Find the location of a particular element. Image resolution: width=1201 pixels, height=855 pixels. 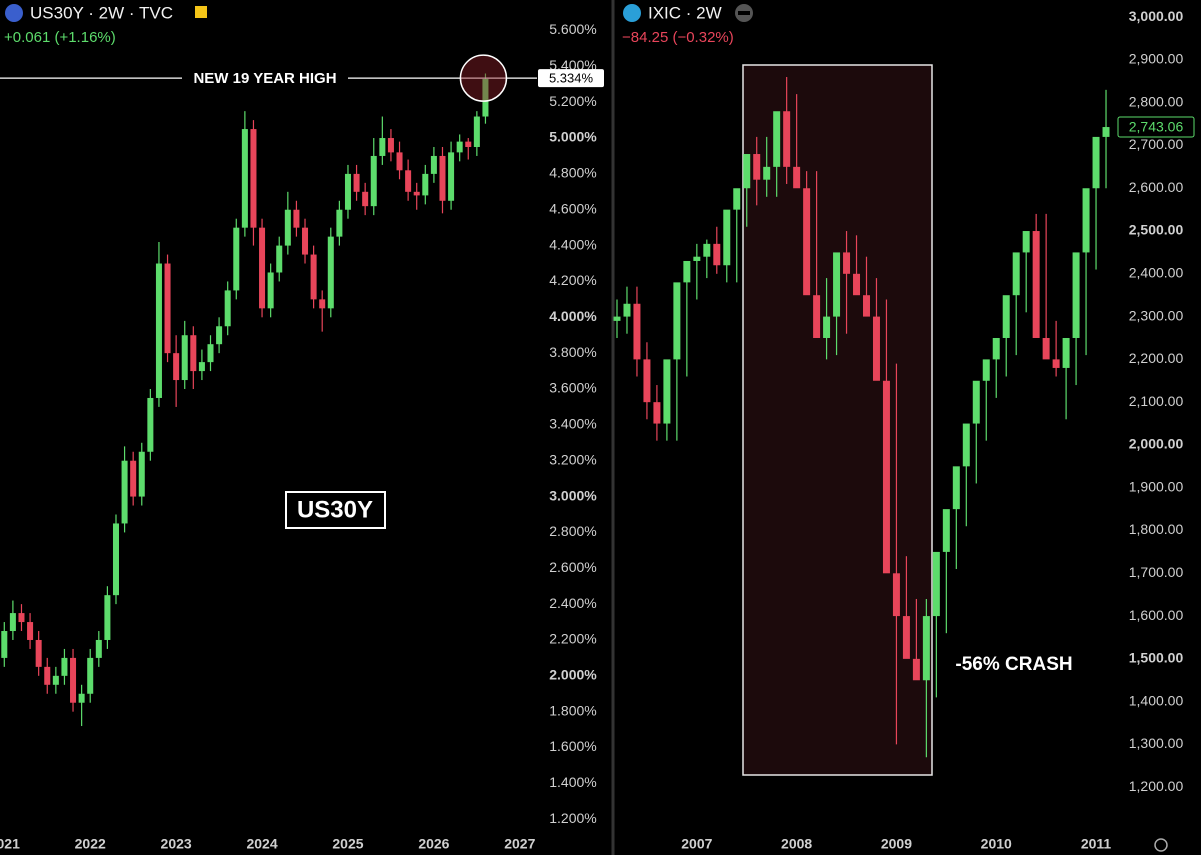

y-tick-label: 3,000.00 is located at coordinates (1156, 16).